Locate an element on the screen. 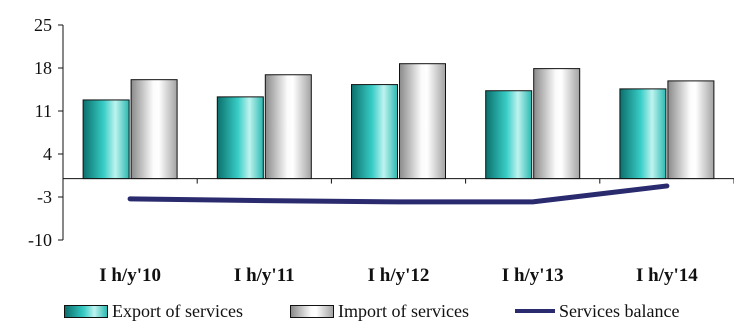 The width and height of the screenshot is (734, 322). legend-swatch-import is located at coordinates (312, 311).